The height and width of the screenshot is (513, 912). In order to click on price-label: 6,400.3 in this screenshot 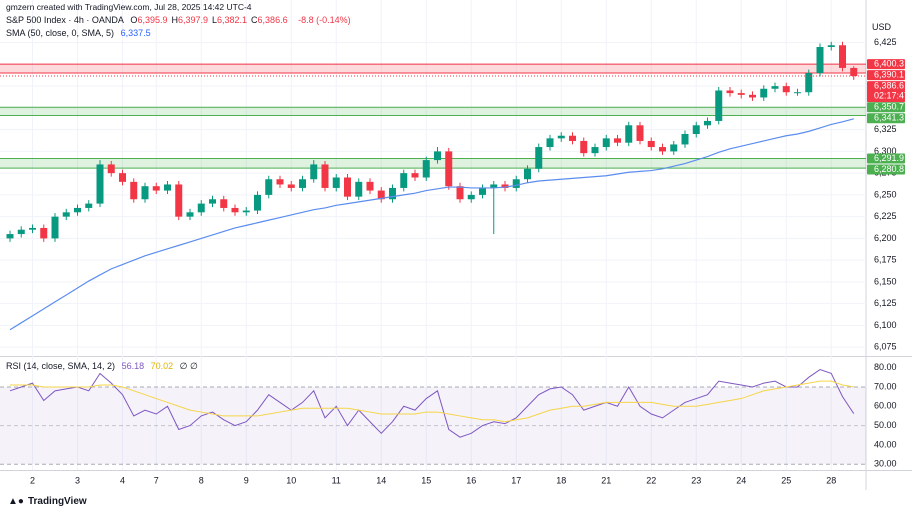, I will do `click(889, 64)`.